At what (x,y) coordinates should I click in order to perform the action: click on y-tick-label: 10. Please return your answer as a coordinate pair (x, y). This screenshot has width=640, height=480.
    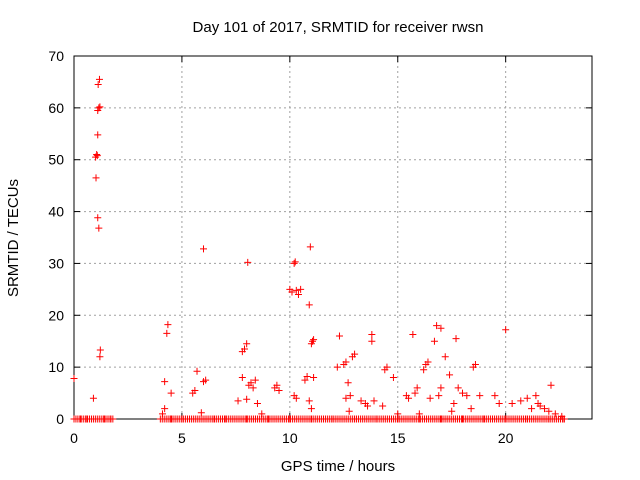
    Looking at the image, I should click on (56, 367).